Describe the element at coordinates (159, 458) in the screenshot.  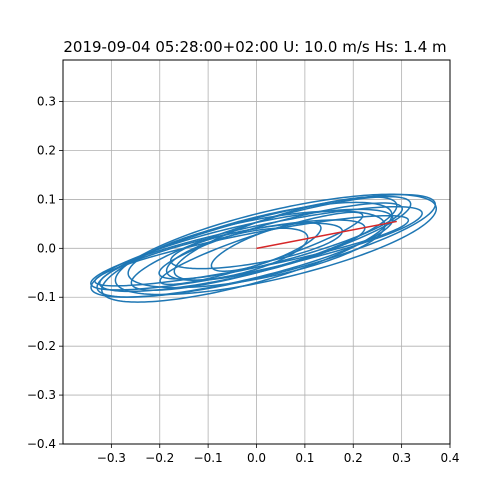
I see `x-tick-label: −0.2` at that location.